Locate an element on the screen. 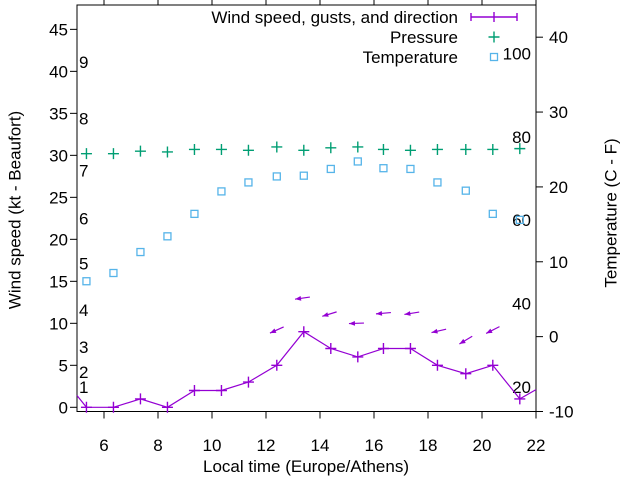 Image resolution: width=640 pixels, height=480 pixels. x-axis-title: Local time (Europe/Athens) is located at coordinates (306, 466).